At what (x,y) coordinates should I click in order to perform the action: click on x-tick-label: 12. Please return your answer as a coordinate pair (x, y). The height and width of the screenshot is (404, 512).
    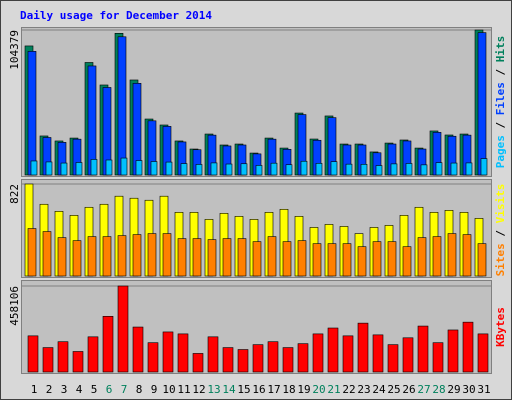
    Looking at the image, I should click on (198, 389).